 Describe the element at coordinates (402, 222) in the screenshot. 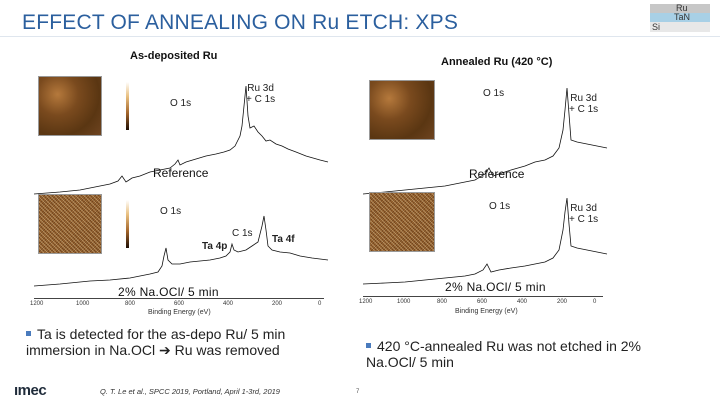

I see `afm-image-annealed-etched` at that location.